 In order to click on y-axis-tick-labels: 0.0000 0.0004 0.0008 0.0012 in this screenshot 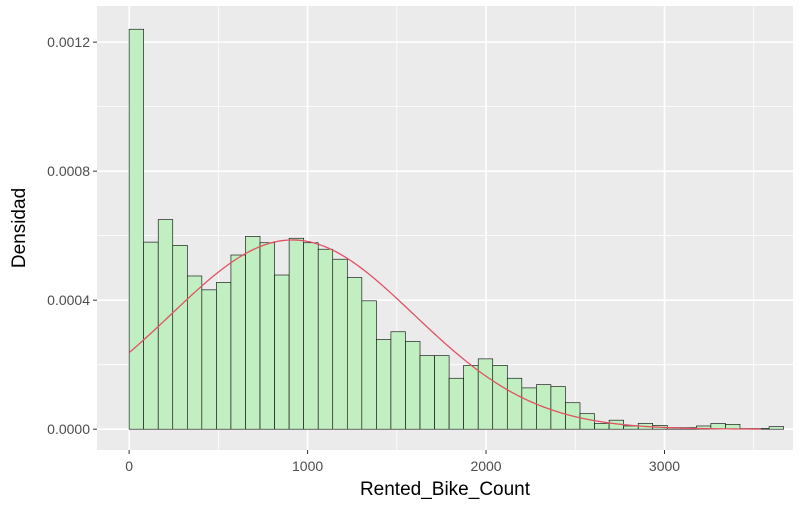, I will do `click(68, 235)`.